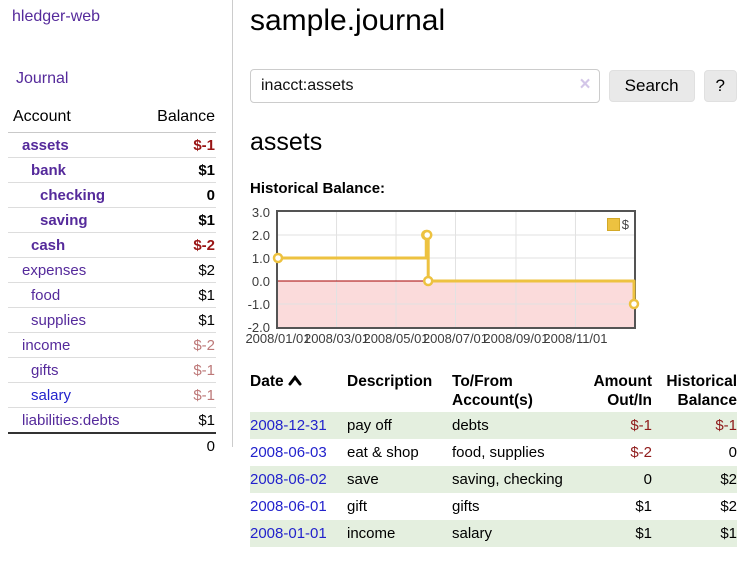  I want to click on x-tick-label: 2008/05/01, so click(396, 338).